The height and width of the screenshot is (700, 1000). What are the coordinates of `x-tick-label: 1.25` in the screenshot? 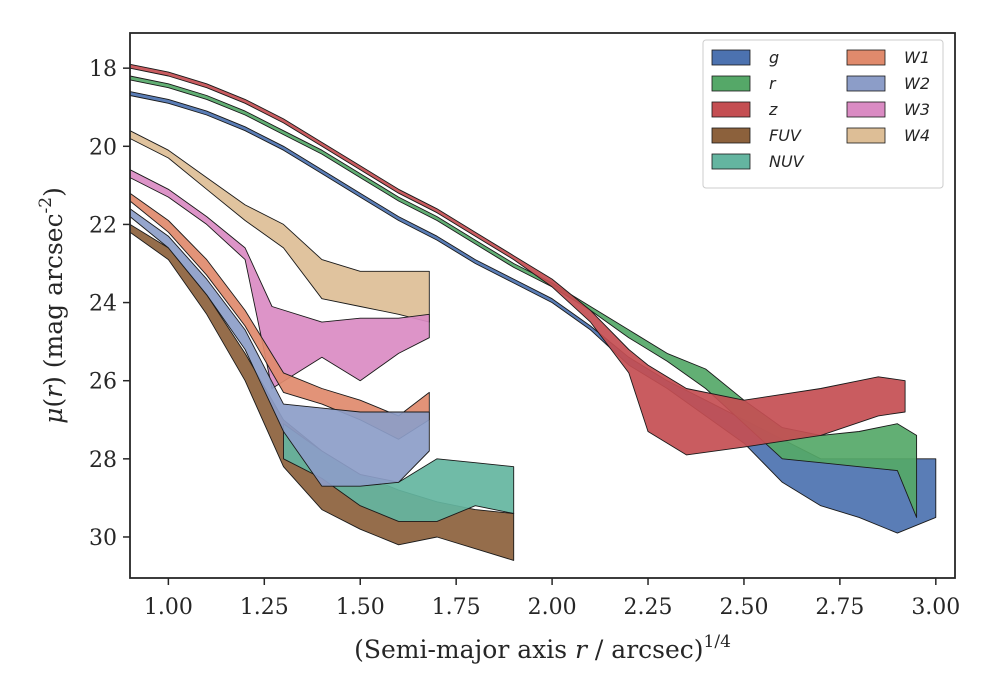 It's located at (264, 607).